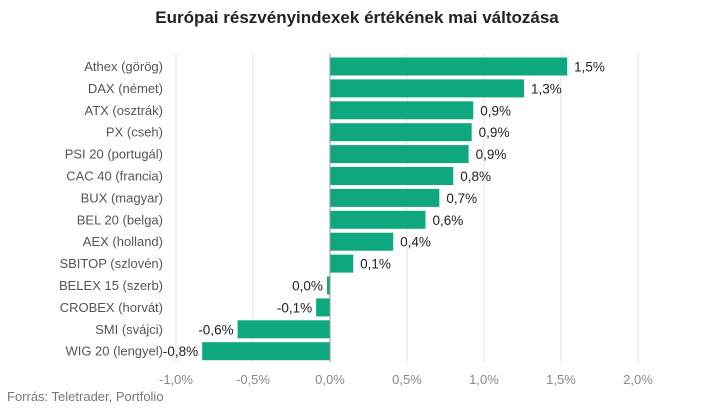  I want to click on x-tick-label: 0,0%, so click(330, 379).